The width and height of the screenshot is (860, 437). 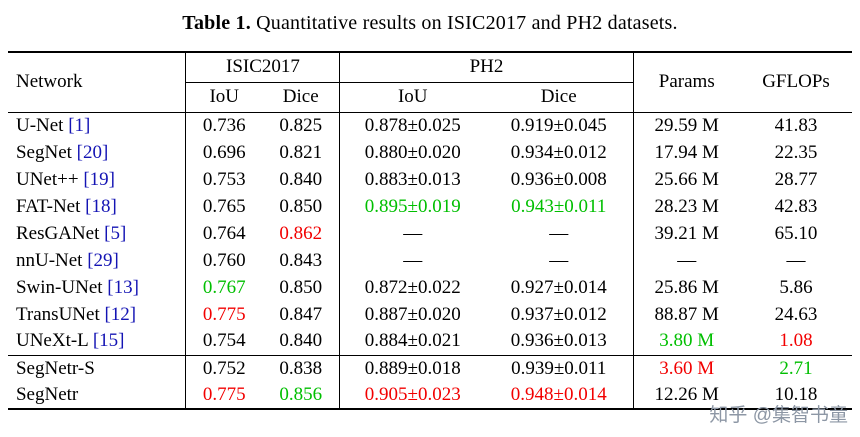 What do you see at coordinates (48, 206) in the screenshot?
I see `network-name: FAT-Net` at bounding box center [48, 206].